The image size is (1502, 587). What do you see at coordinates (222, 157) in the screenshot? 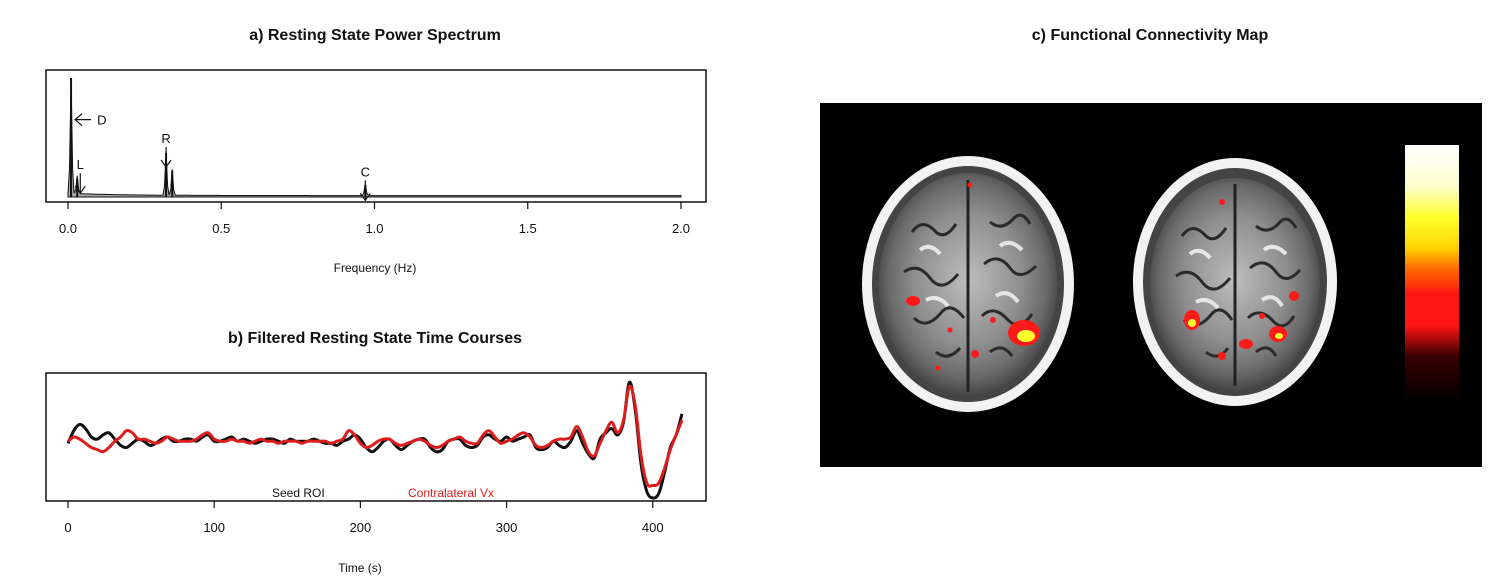
I see `spectrum-annotations: D L R C` at bounding box center [222, 157].